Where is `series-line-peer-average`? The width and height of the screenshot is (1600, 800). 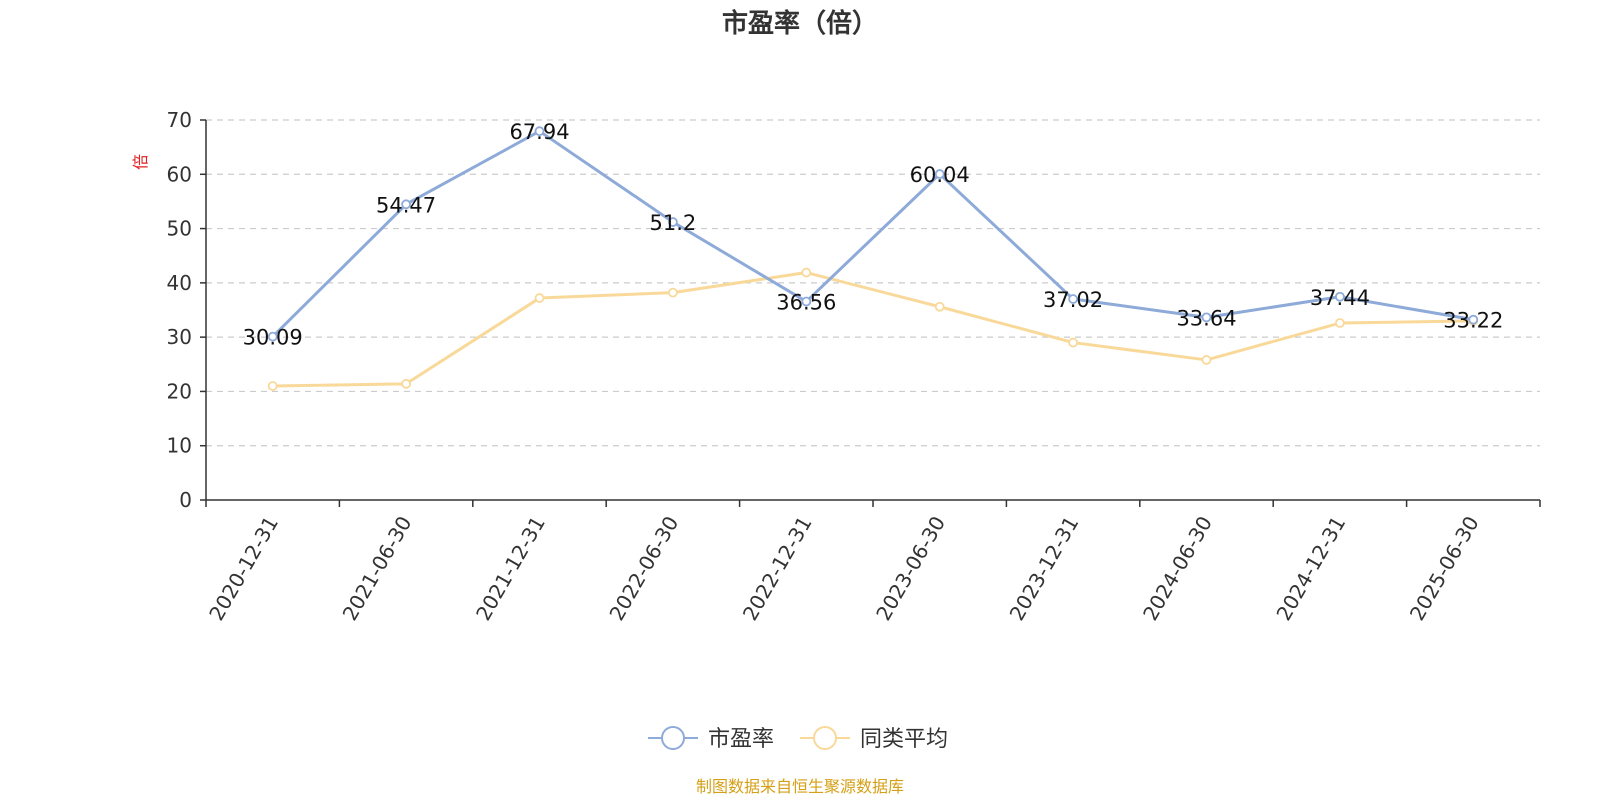
series-line-peer-average is located at coordinates (873, 329).